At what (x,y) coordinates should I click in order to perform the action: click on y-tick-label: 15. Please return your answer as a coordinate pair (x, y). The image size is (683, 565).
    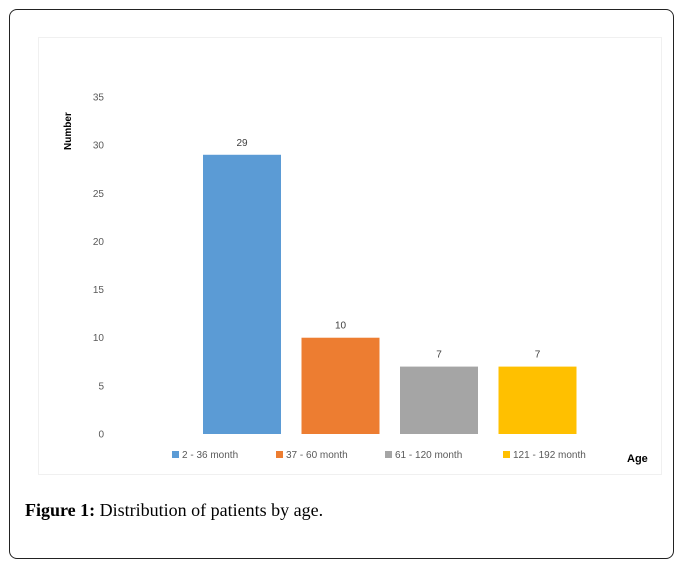
    Looking at the image, I should click on (99, 290).